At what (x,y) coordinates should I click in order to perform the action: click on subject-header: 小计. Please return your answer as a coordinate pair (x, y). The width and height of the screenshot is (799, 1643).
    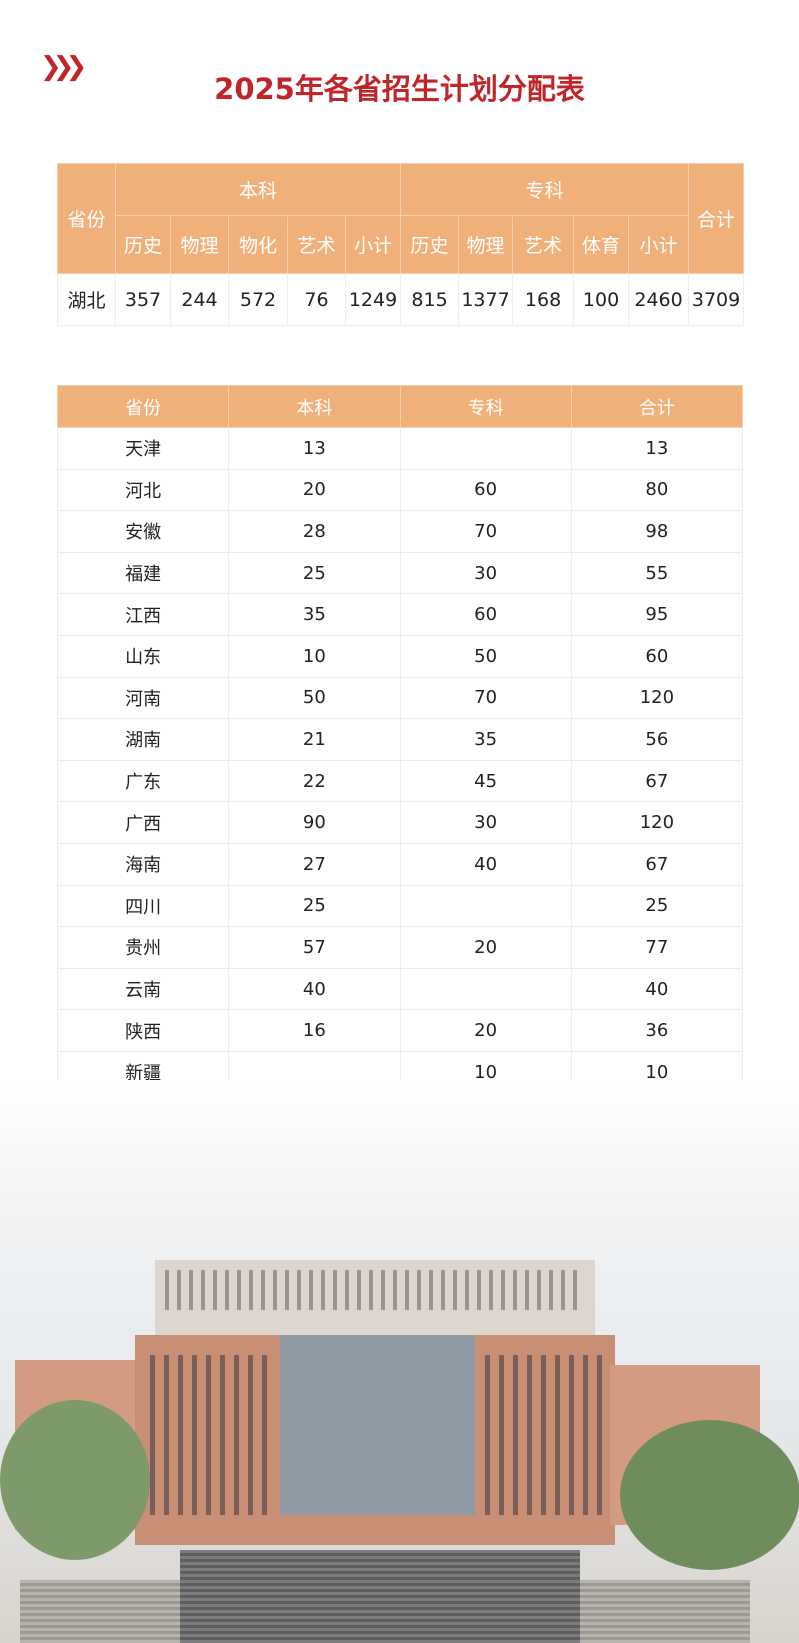
    Looking at the image, I should click on (659, 244).